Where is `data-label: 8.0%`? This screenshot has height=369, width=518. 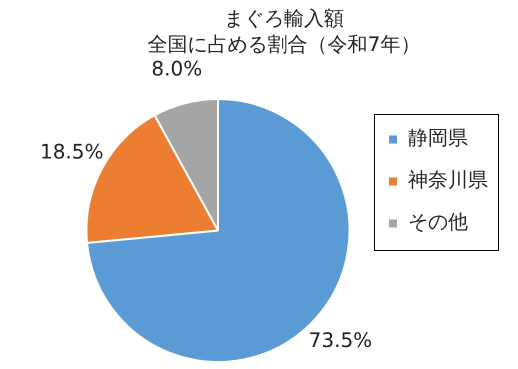 data-label: 8.0% is located at coordinates (176, 68).